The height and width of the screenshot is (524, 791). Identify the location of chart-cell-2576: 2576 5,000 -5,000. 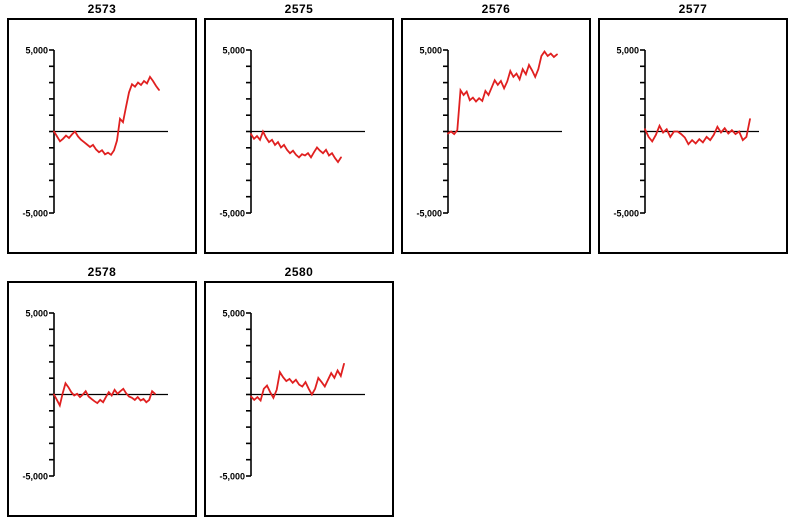
(496, 128).